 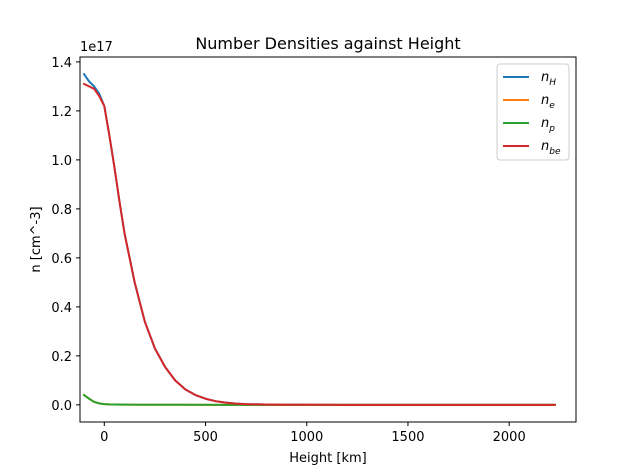 What do you see at coordinates (551, 148) in the screenshot?
I see `legend-label: nbe` at bounding box center [551, 148].